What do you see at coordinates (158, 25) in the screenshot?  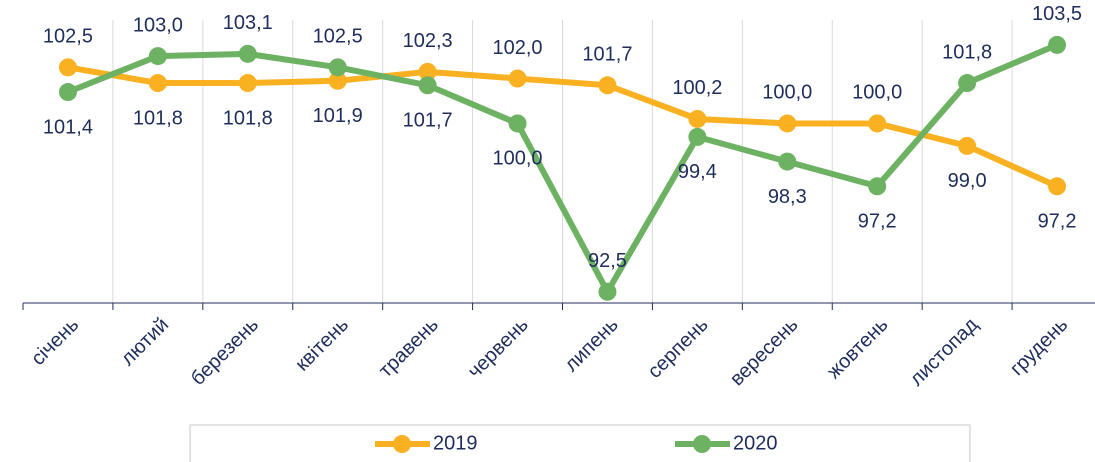 I see `data-label: 103,0` at bounding box center [158, 25].